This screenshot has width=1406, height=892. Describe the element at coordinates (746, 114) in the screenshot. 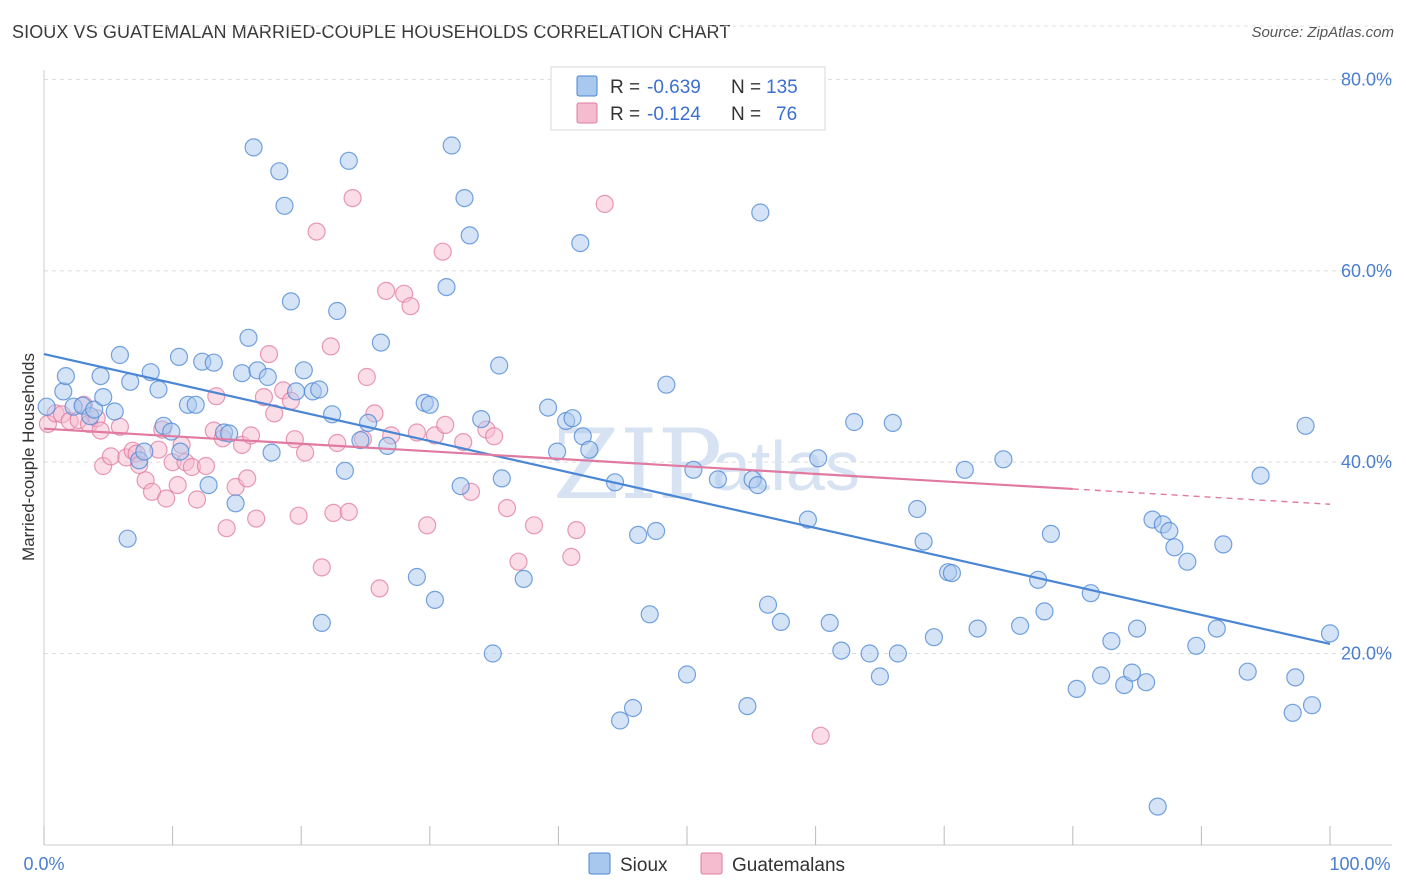

I see `legend-n-label-guatemalans: N =` at that location.